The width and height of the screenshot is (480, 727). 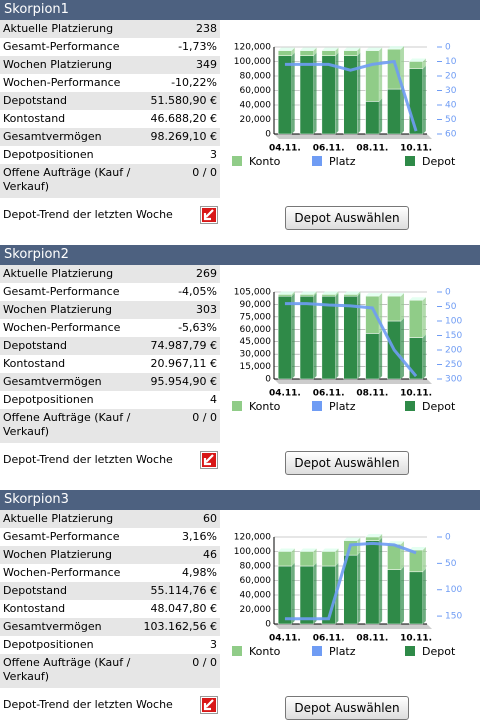 What do you see at coordinates (448, 538) in the screenshot?
I see `y2-tick-label: 0` at bounding box center [448, 538].